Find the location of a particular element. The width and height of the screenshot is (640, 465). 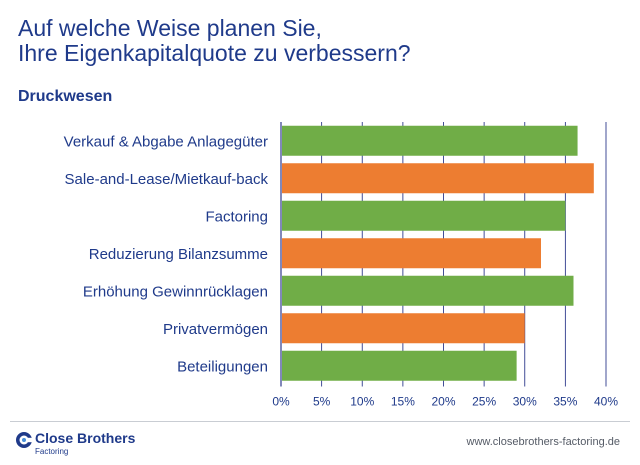

category-label: Verkauf & Abgabe Anlagegüter is located at coordinates (166, 141).